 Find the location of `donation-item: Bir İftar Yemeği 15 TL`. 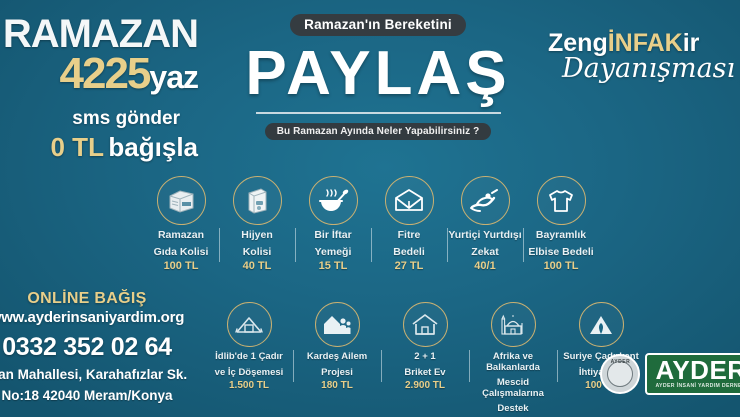

donation-item: Bir İftar Yemeği 15 TL is located at coordinates (333, 224).